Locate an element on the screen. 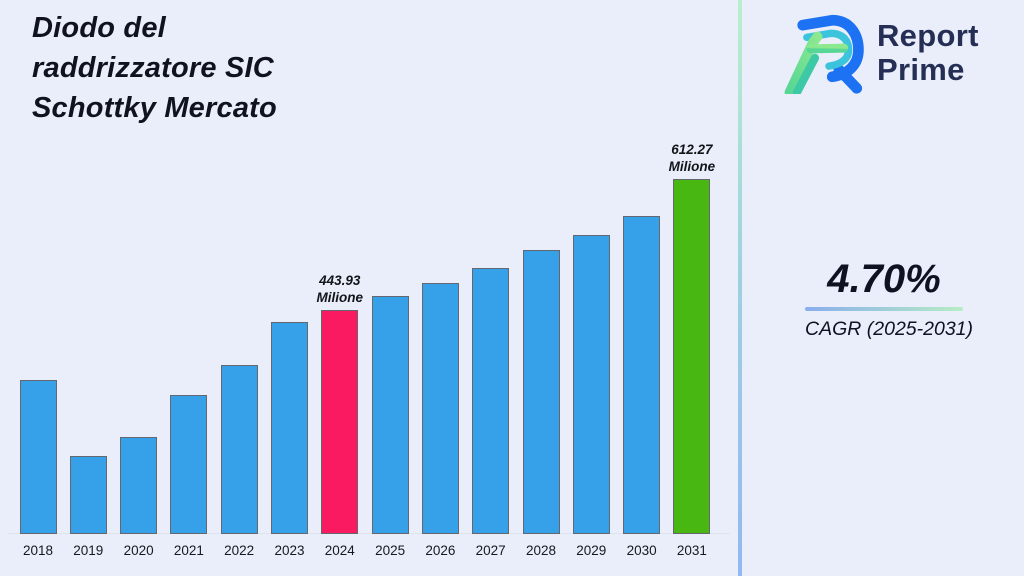  x-tick-2027: 2027 is located at coordinates (490, 550).